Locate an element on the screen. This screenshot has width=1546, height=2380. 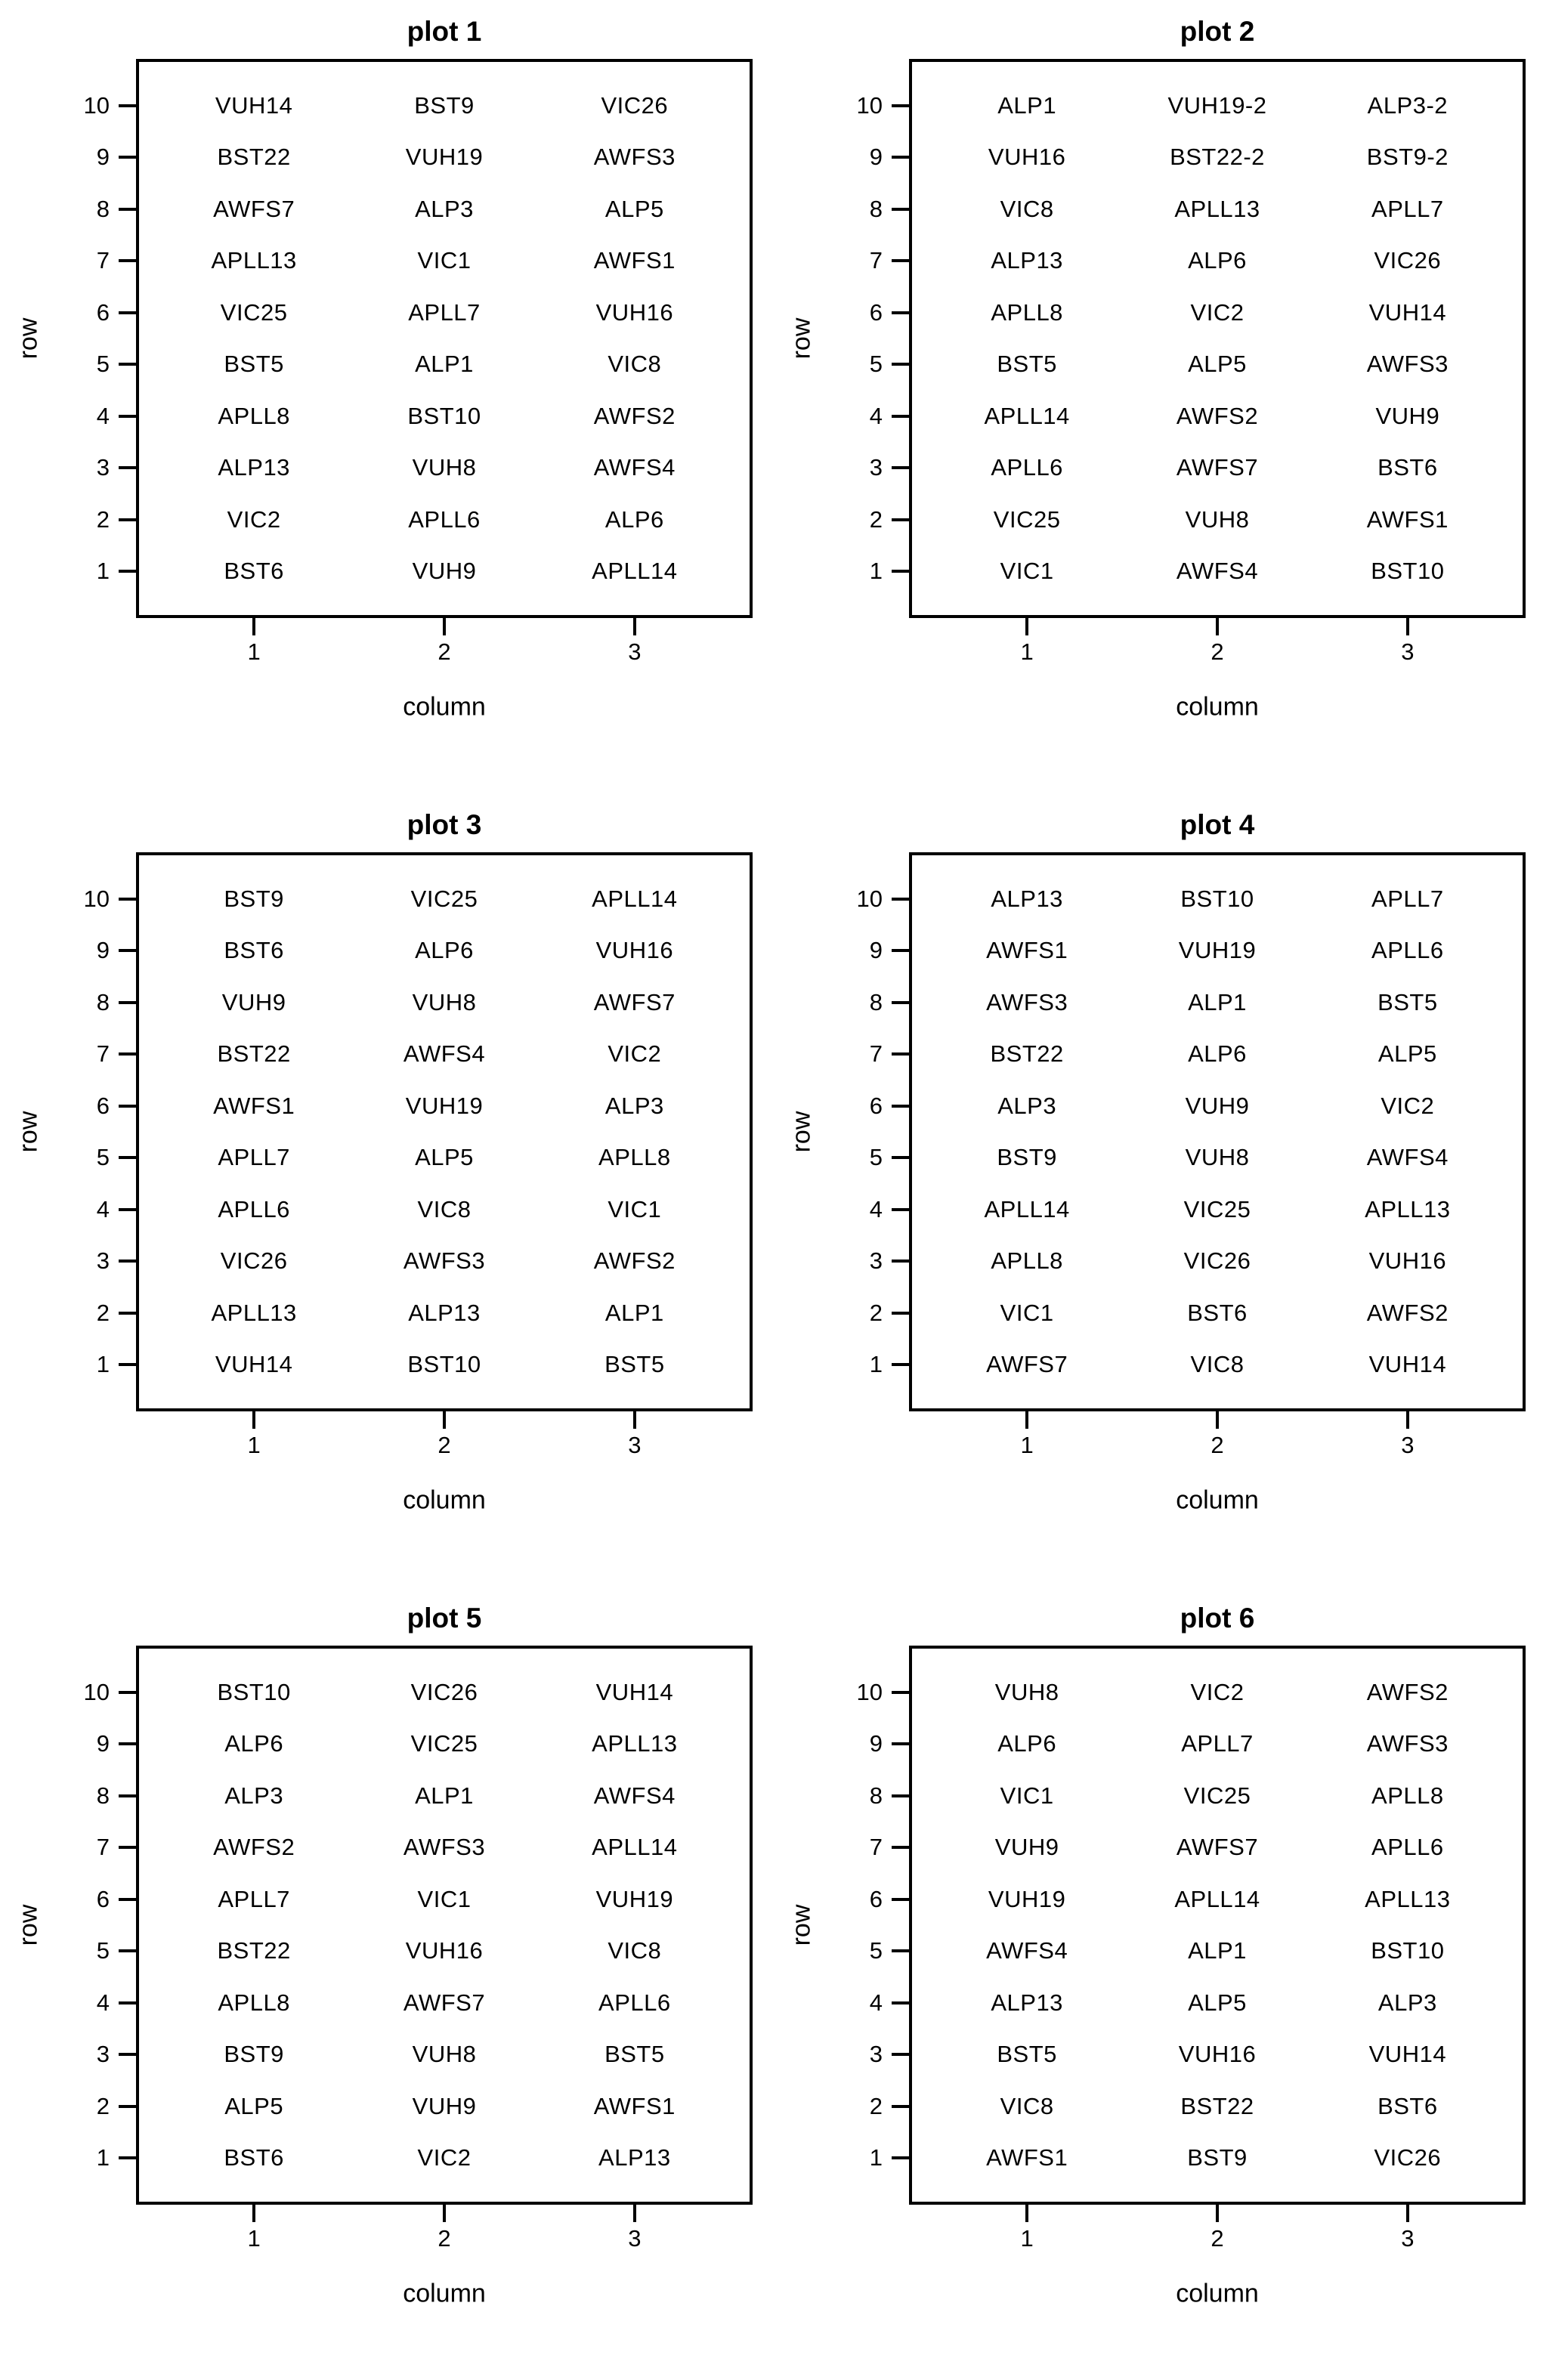
plot-box is located at coordinates (1217, 1925).